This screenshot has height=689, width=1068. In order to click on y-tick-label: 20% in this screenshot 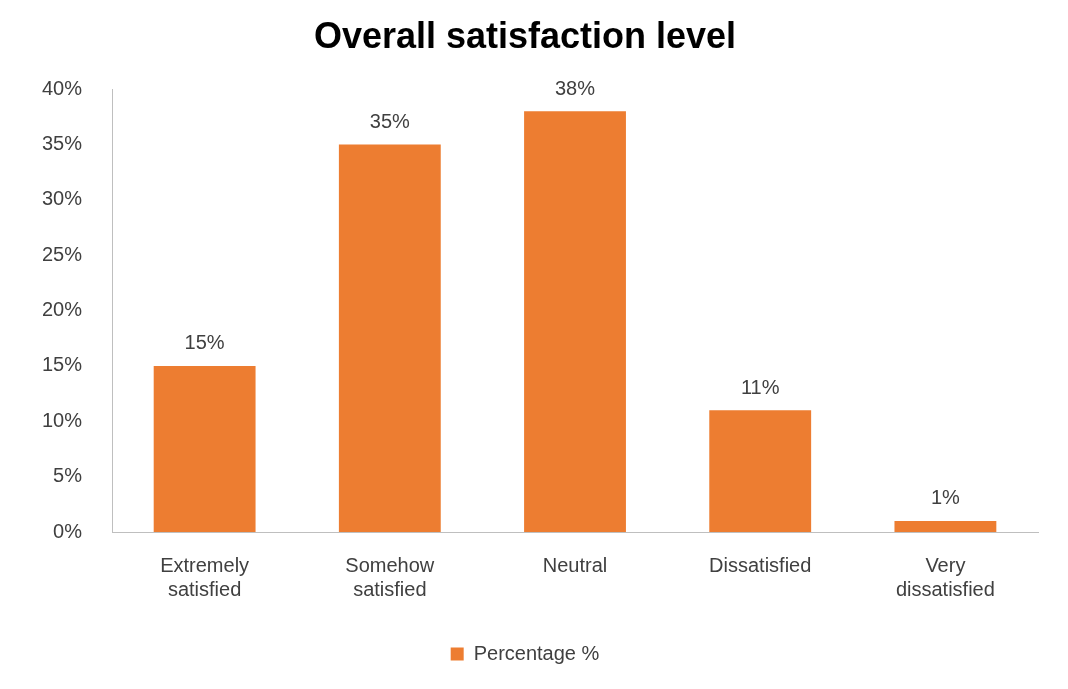, I will do `click(62, 309)`.